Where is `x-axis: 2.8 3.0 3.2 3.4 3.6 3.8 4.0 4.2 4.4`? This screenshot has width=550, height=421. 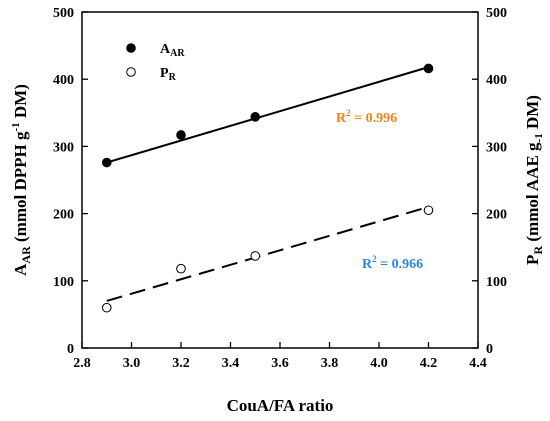 x-axis: 2.8 3.0 3.2 3.4 3.6 3.8 4.0 4.2 4.4 is located at coordinates (280, 356).